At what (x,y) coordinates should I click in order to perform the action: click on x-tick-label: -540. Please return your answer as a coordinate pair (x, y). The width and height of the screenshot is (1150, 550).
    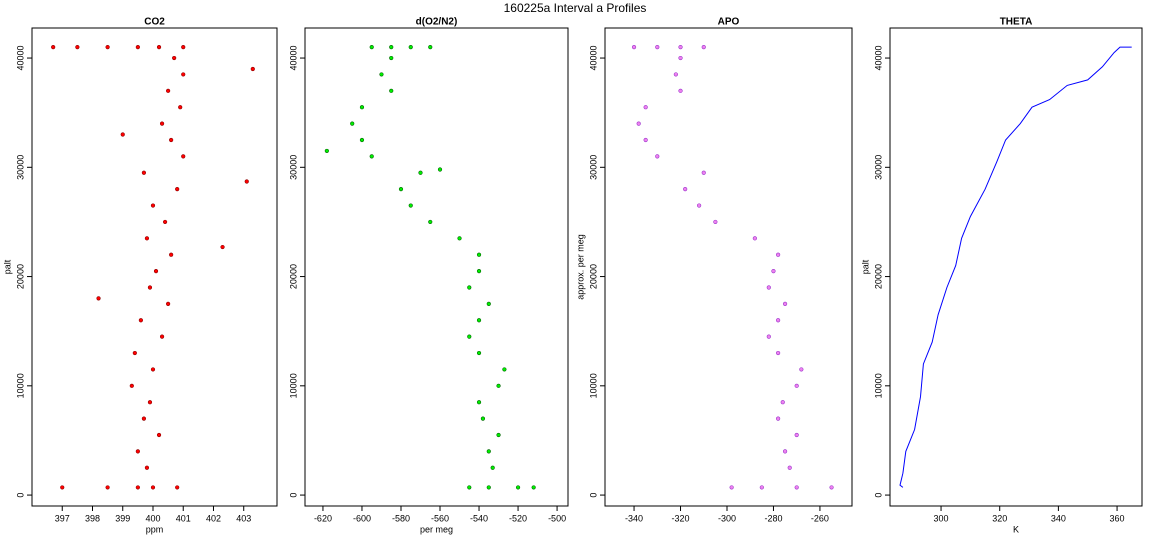
    Looking at the image, I should click on (479, 518).